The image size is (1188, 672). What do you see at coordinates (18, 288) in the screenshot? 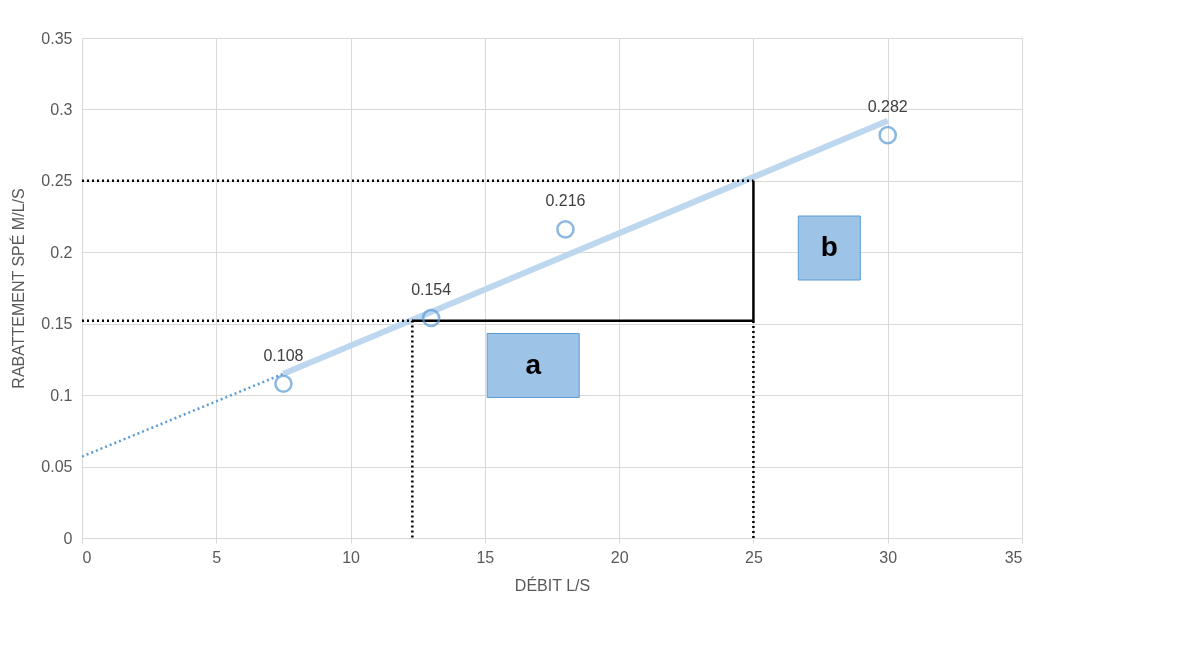
I see `y-axis-title: RABATTEMENT SPÉ M/L/S` at bounding box center [18, 288].